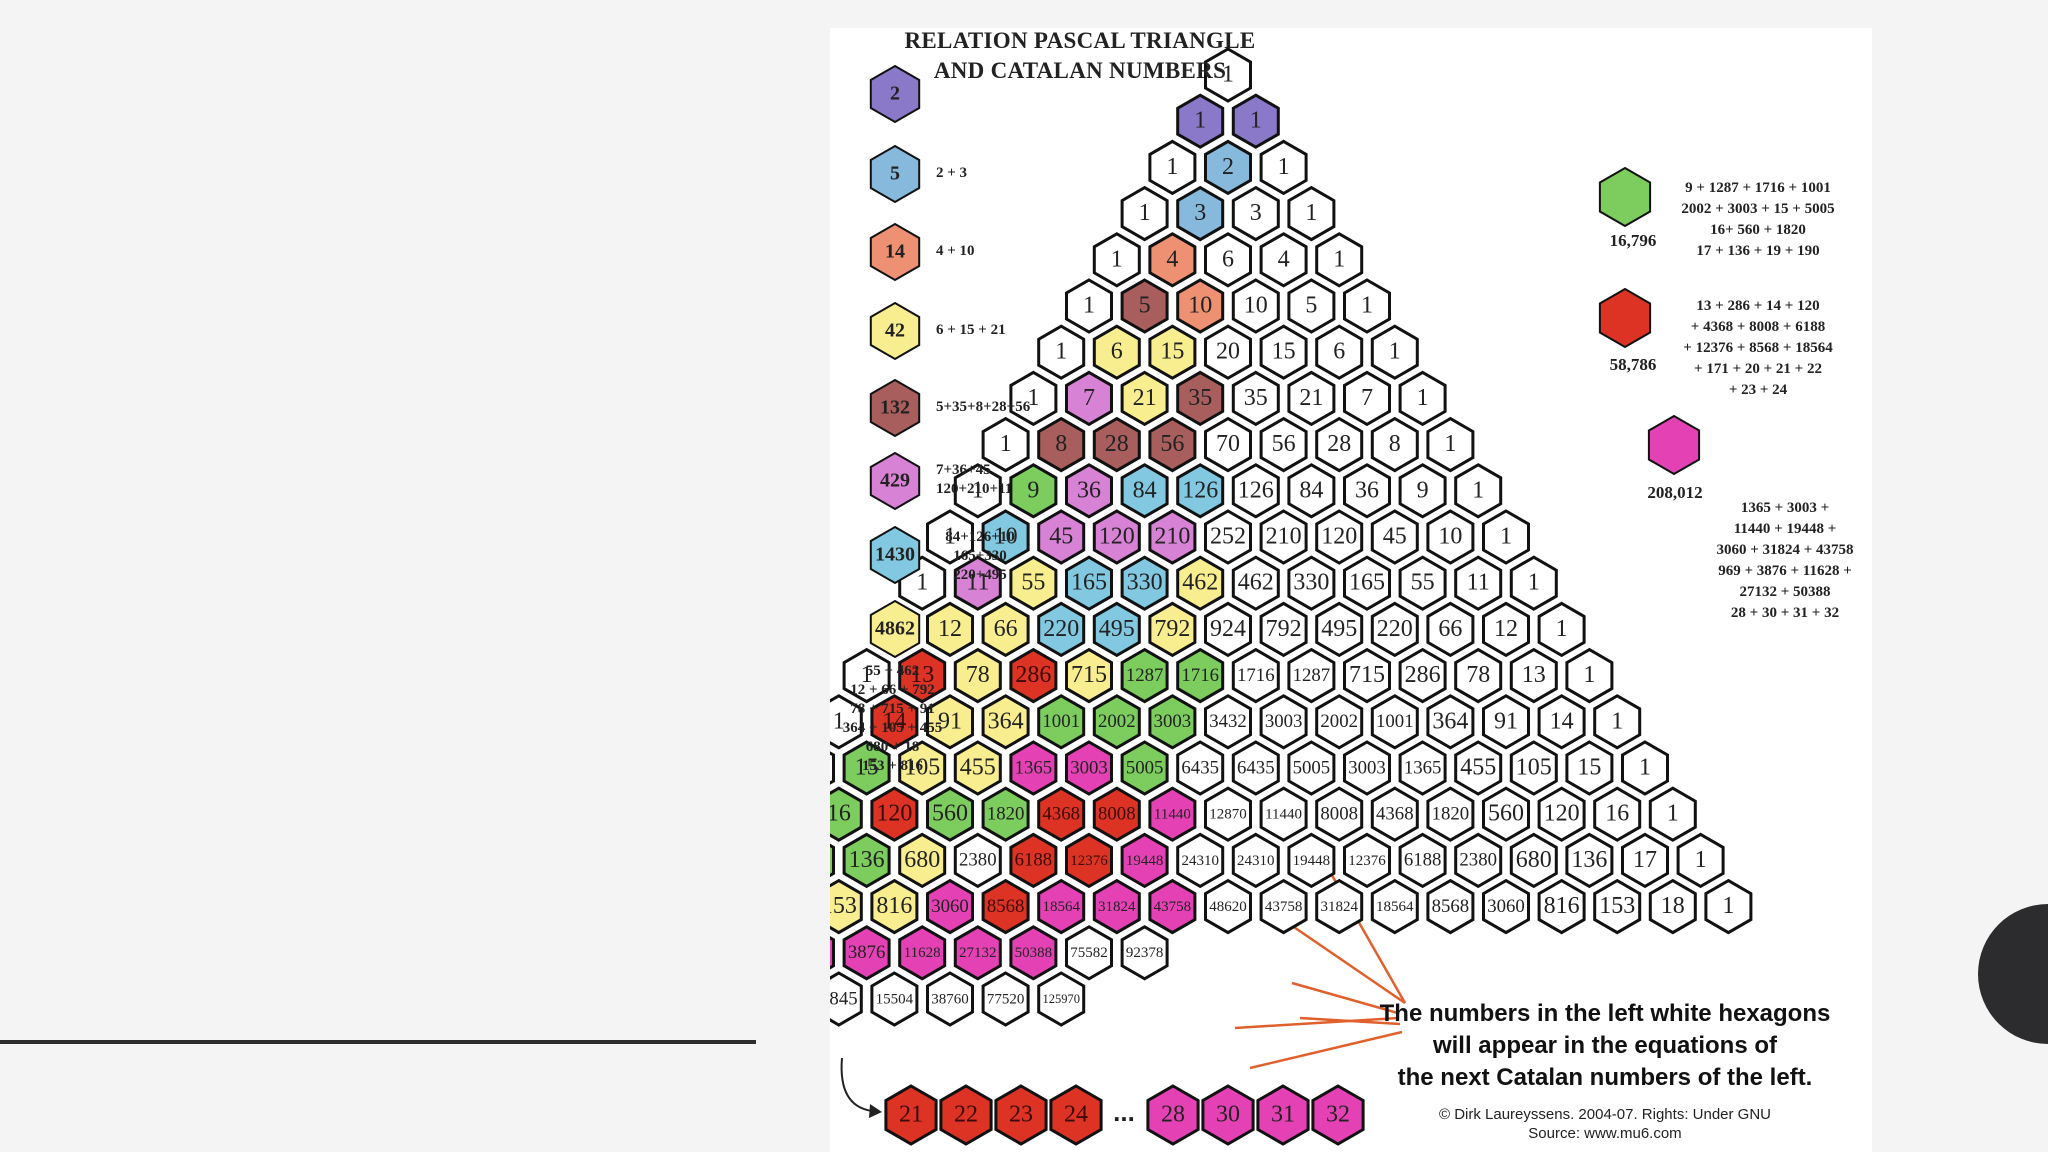 The image size is (2048, 1152). I want to click on pascal-hex-label: 1716, so click(1200, 675).